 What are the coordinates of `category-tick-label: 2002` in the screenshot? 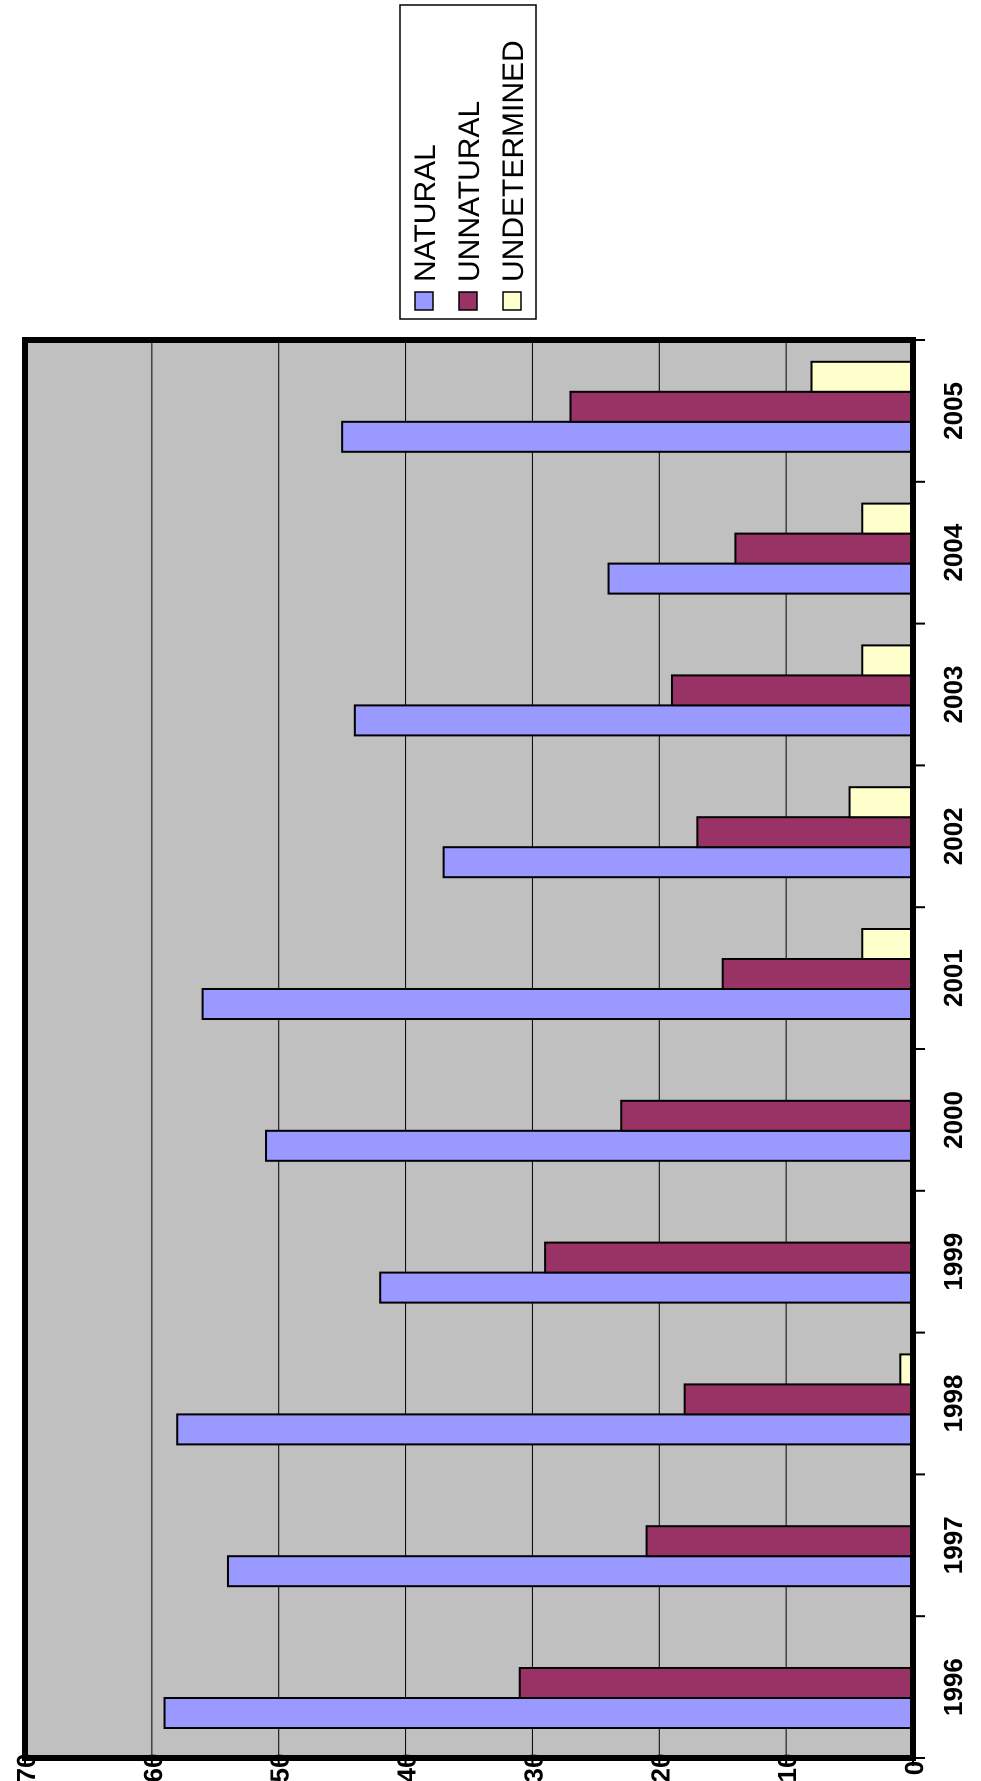 It's located at (953, 836).